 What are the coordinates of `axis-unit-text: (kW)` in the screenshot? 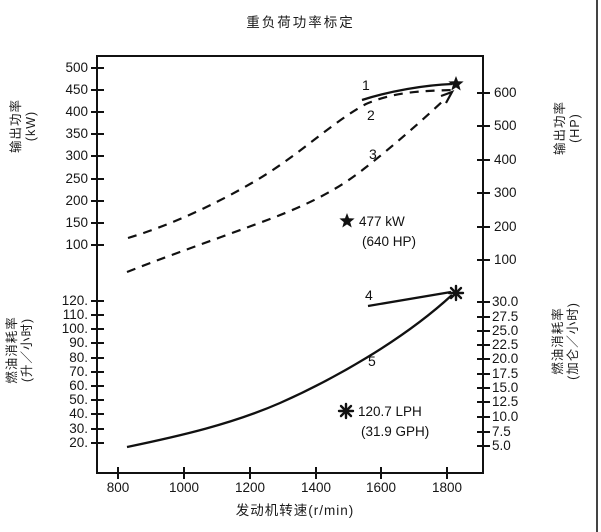 It's located at (31, 126).